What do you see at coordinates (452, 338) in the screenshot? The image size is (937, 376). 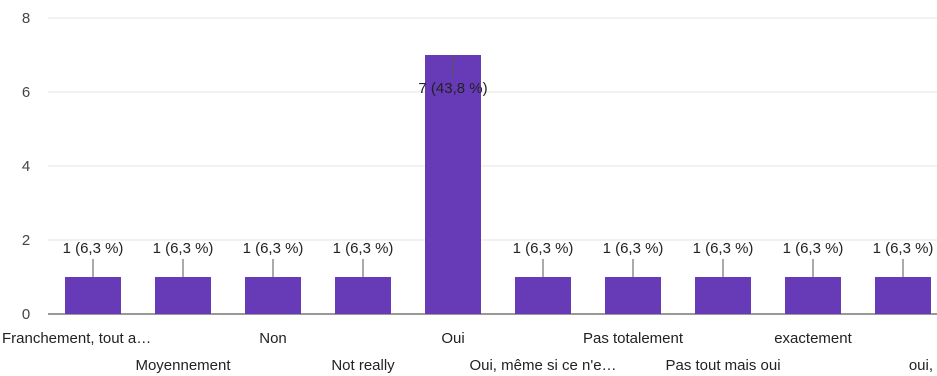 I see `x-category-label: Oui` at bounding box center [452, 338].